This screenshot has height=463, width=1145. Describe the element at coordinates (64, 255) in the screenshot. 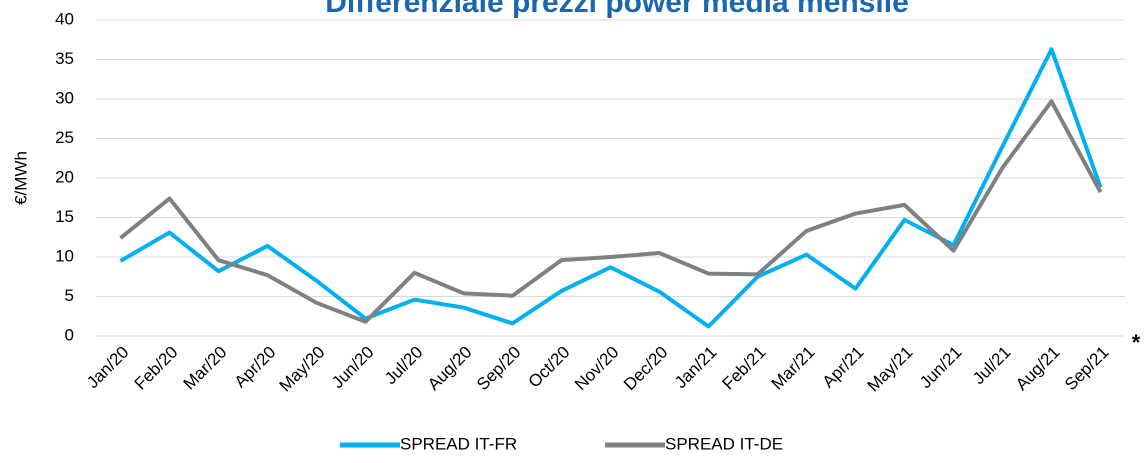

I see `y-tick-label: 10` at that location.